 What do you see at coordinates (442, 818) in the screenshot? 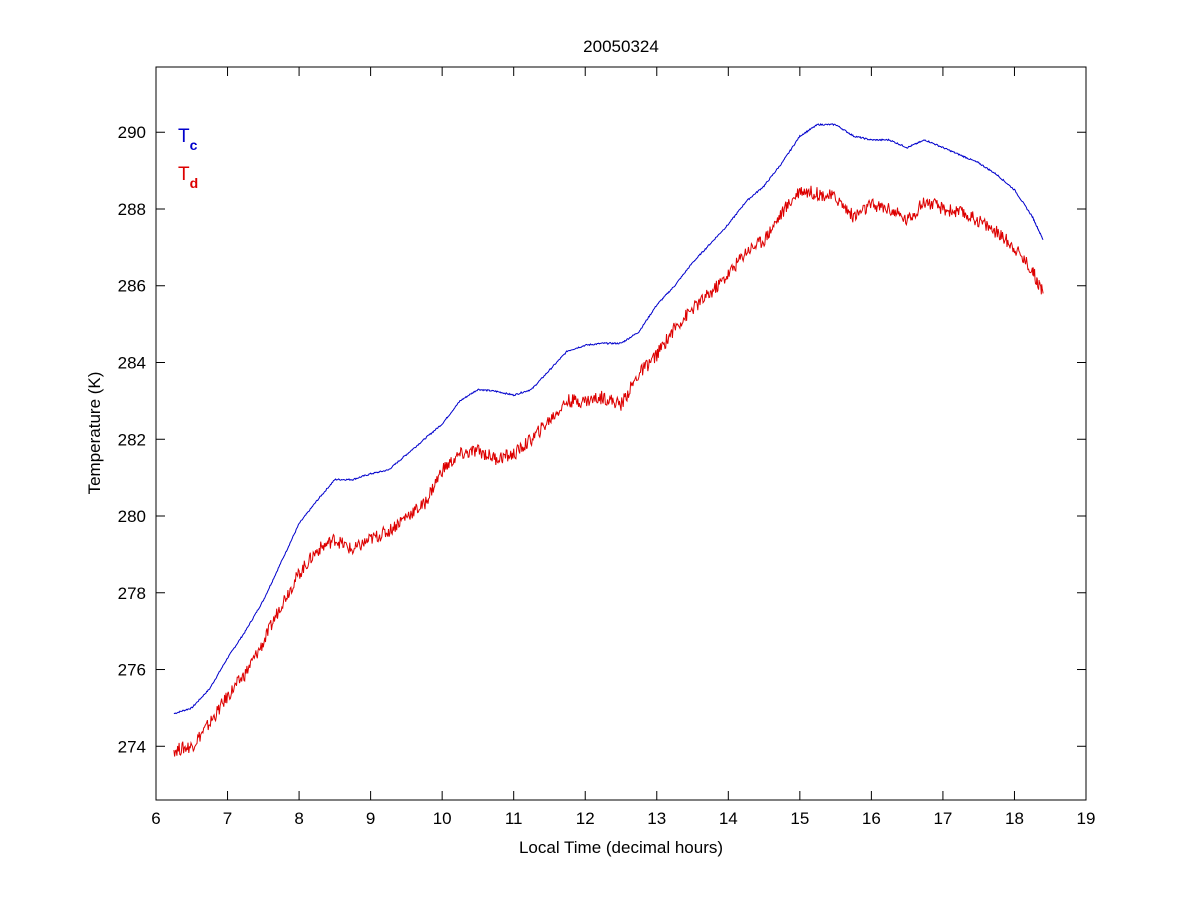
I see `x-tick-label: 10` at bounding box center [442, 818].